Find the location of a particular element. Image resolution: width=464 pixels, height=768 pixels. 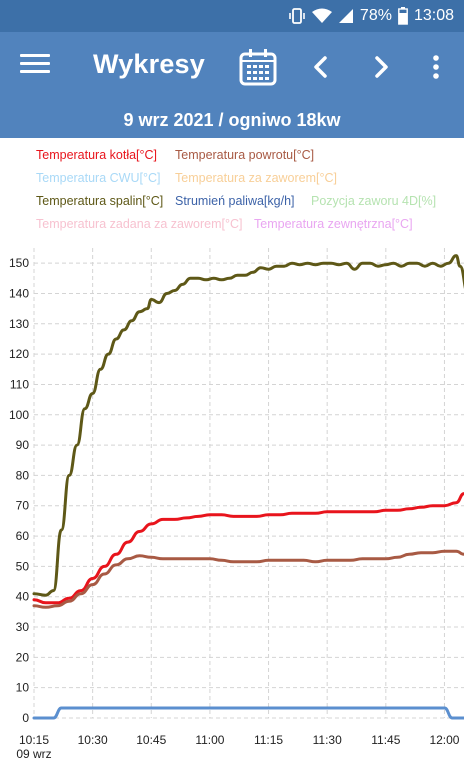

status-icons: 78% 13:08 is located at coordinates (371, 16).